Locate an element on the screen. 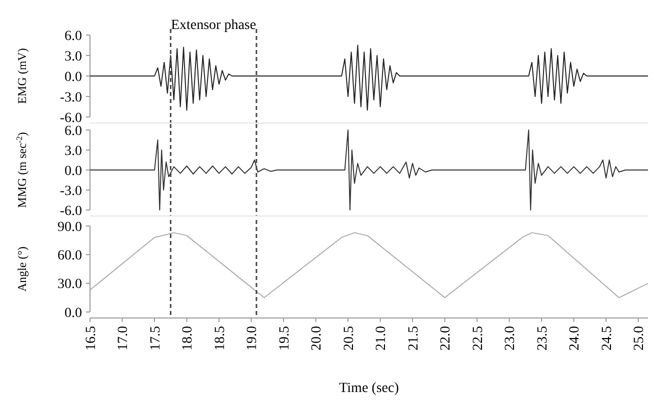 This screenshot has height=400, width=663. x-tick-label: 21.0 is located at coordinates (382, 338).